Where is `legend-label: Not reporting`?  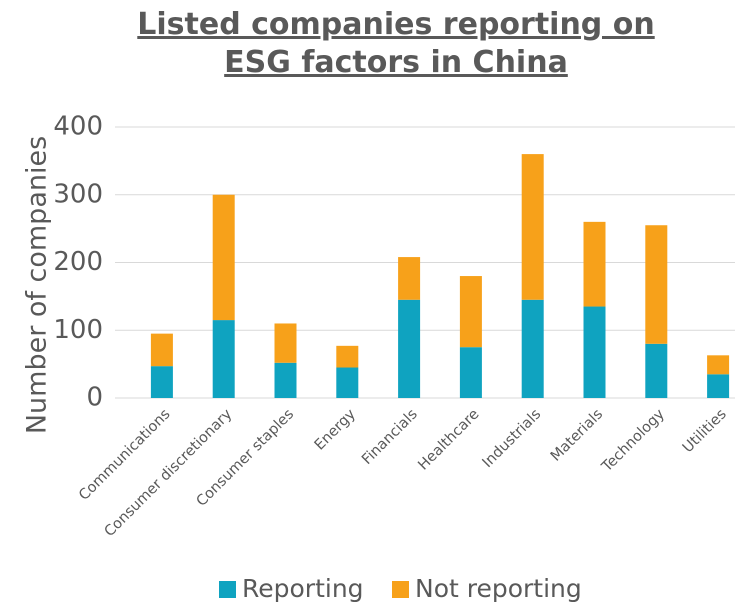
legend-label: Not reporting is located at coordinates (498, 588).